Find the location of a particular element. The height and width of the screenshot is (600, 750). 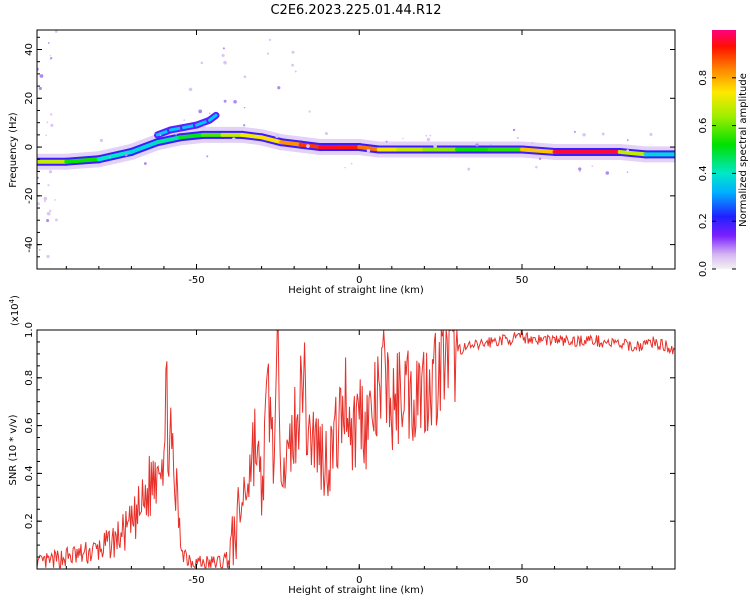

spectrogram-ylabel: Frequency (Hz) is located at coordinates (13, 150).